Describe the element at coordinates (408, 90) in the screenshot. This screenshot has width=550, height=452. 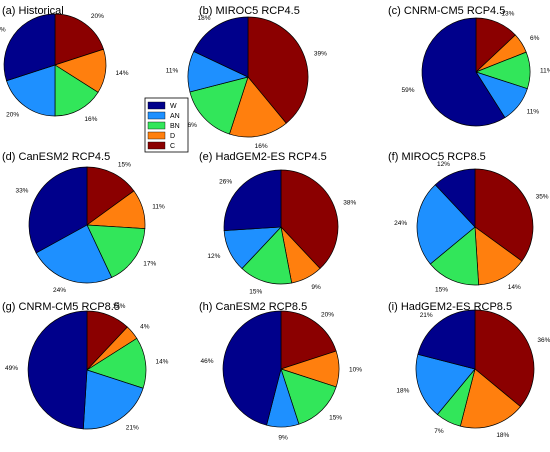
I see `slice-percent-label: 59%` at that location.